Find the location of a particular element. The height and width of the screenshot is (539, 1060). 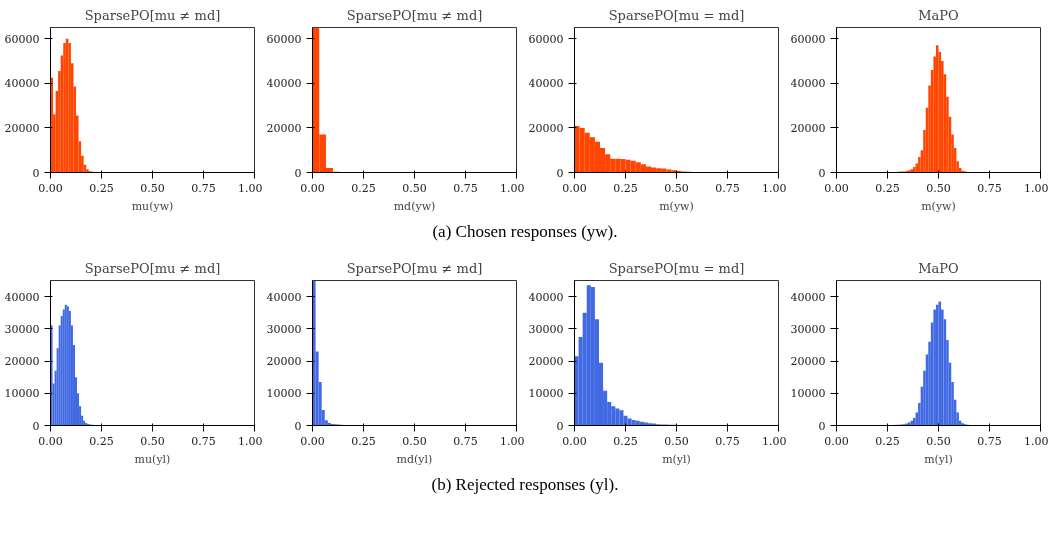

x-axis-title: mu(yl) is located at coordinates (152, 459).